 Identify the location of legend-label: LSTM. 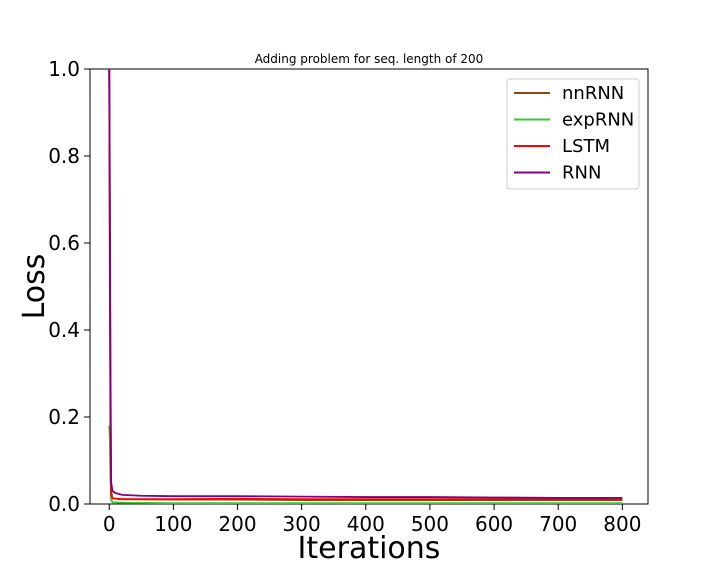
(586, 146).